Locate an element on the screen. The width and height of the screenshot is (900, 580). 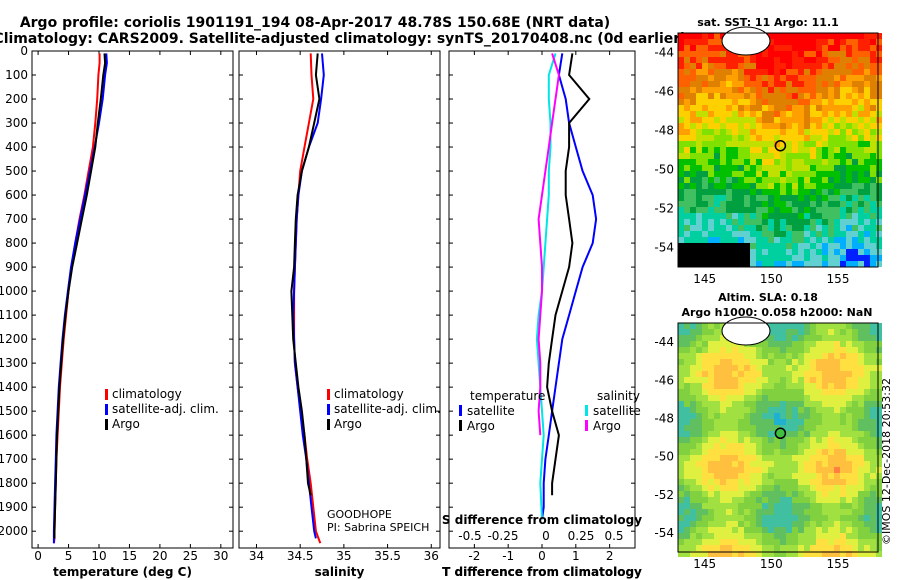
series-line-argo is located at coordinates (80, 296).